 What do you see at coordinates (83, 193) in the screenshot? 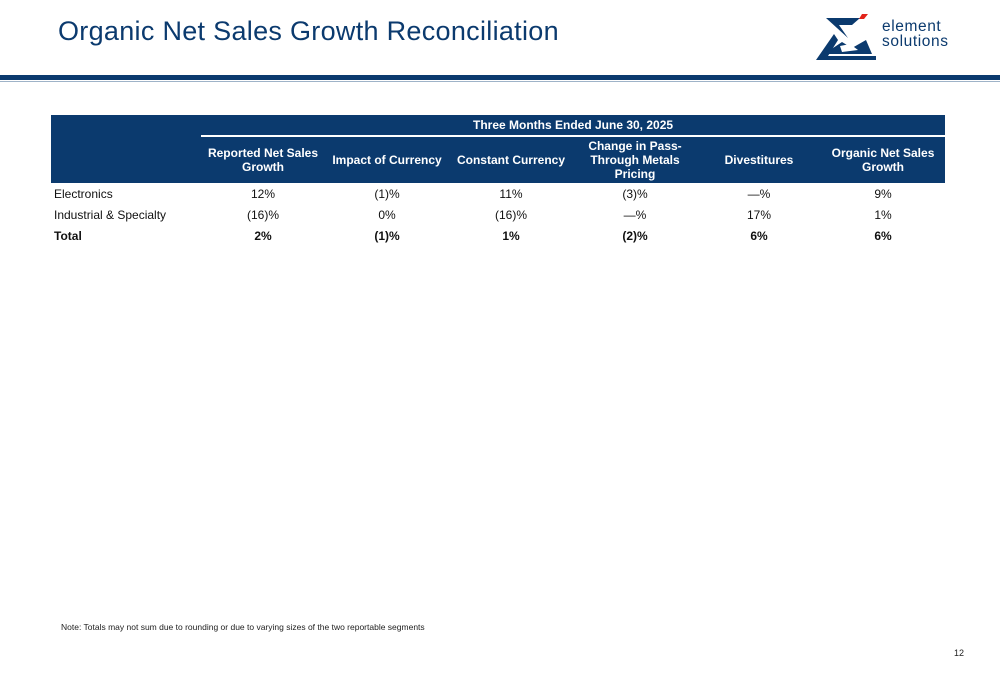
I see `segment-label: Electronics` at bounding box center [83, 193].